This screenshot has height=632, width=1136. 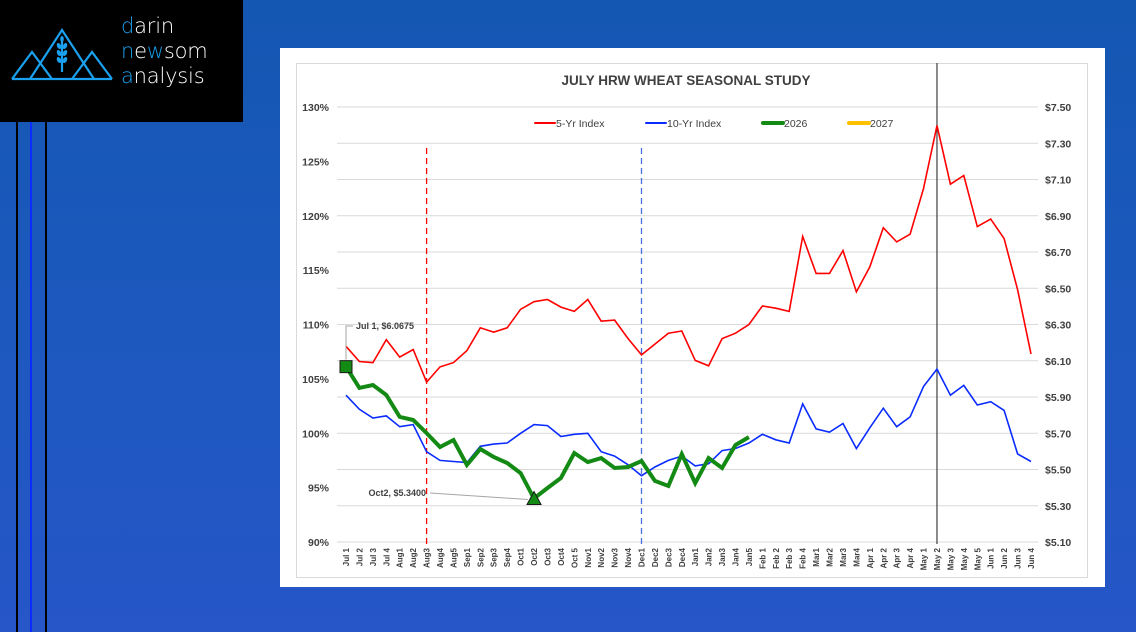 I want to click on x-tick-label: Dec1, so click(x=641, y=557).